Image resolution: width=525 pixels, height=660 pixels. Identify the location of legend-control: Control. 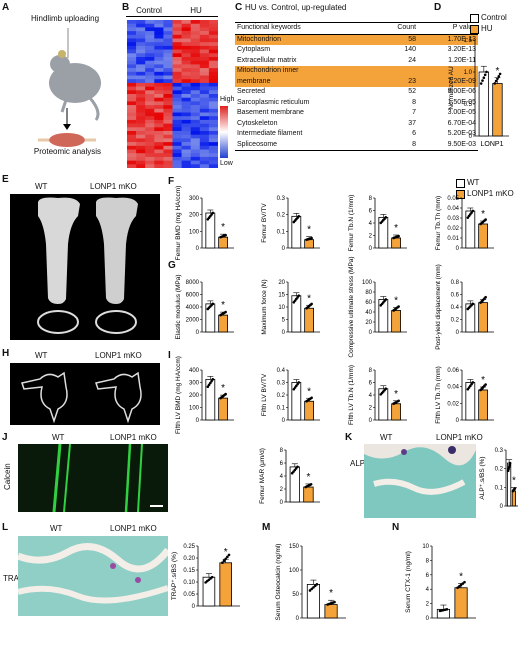
(494, 17).